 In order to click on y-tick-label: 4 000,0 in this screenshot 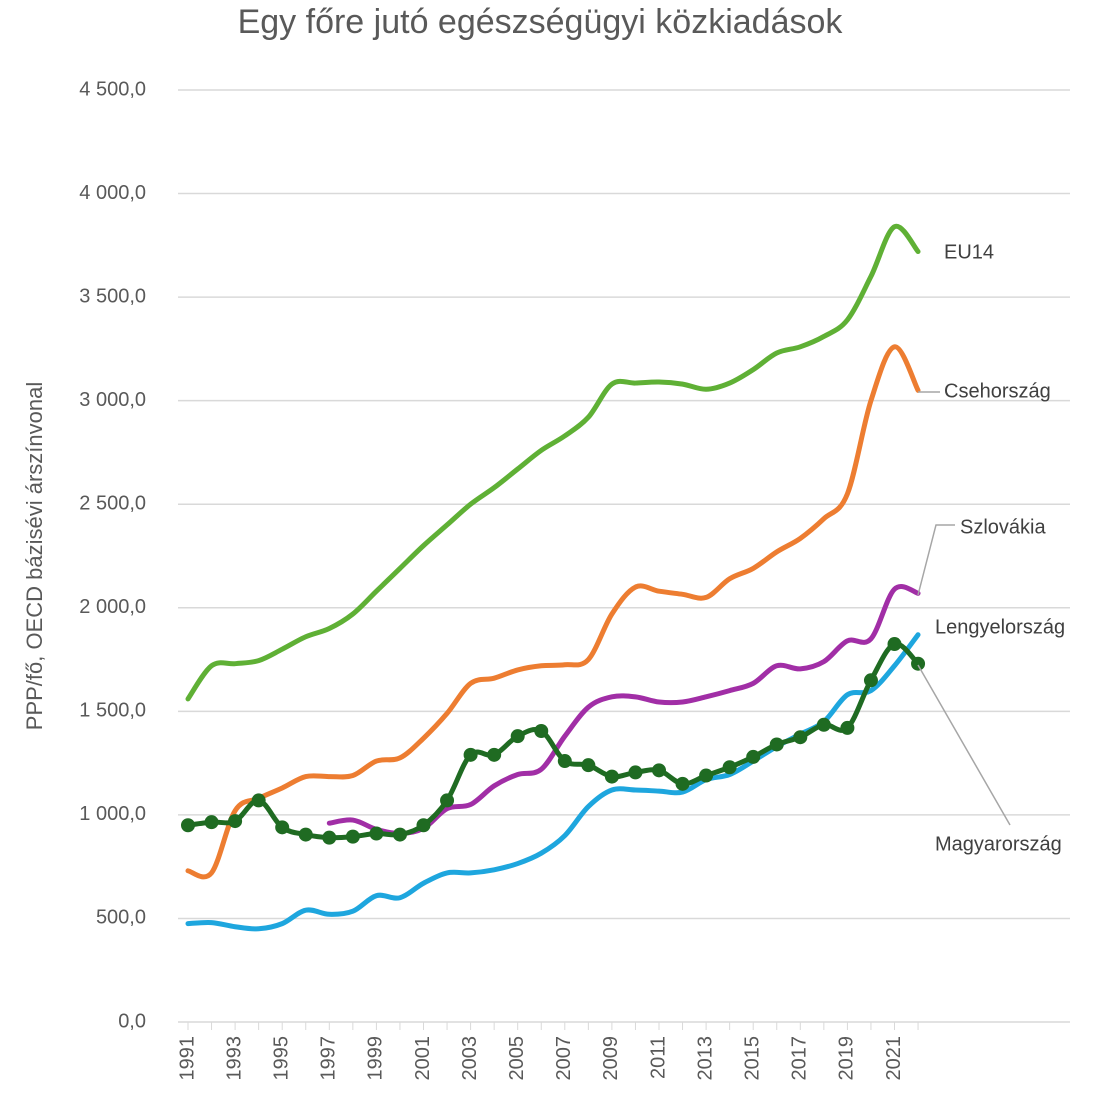, I will do `click(112, 193)`.